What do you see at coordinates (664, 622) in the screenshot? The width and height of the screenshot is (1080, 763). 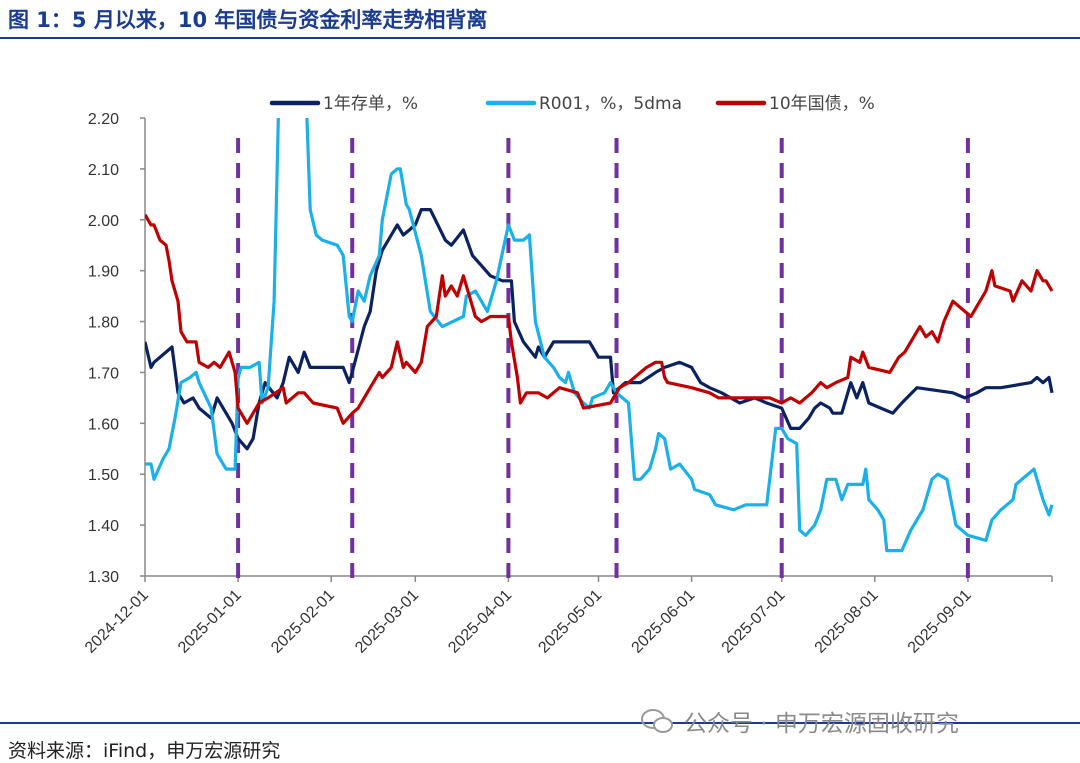 I see `x-tick-label: 2025-06-01` at bounding box center [664, 622].